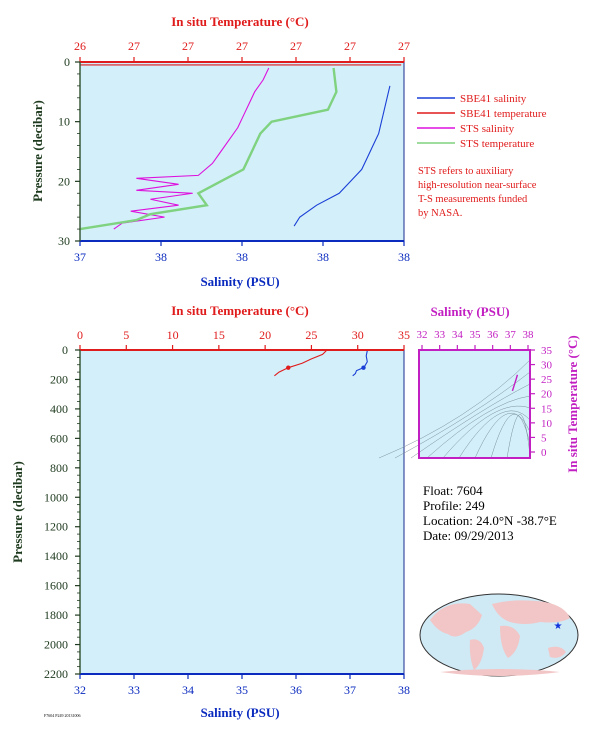 This screenshot has height=736, width=601. I want to click on top-plot-area, so click(242, 151).